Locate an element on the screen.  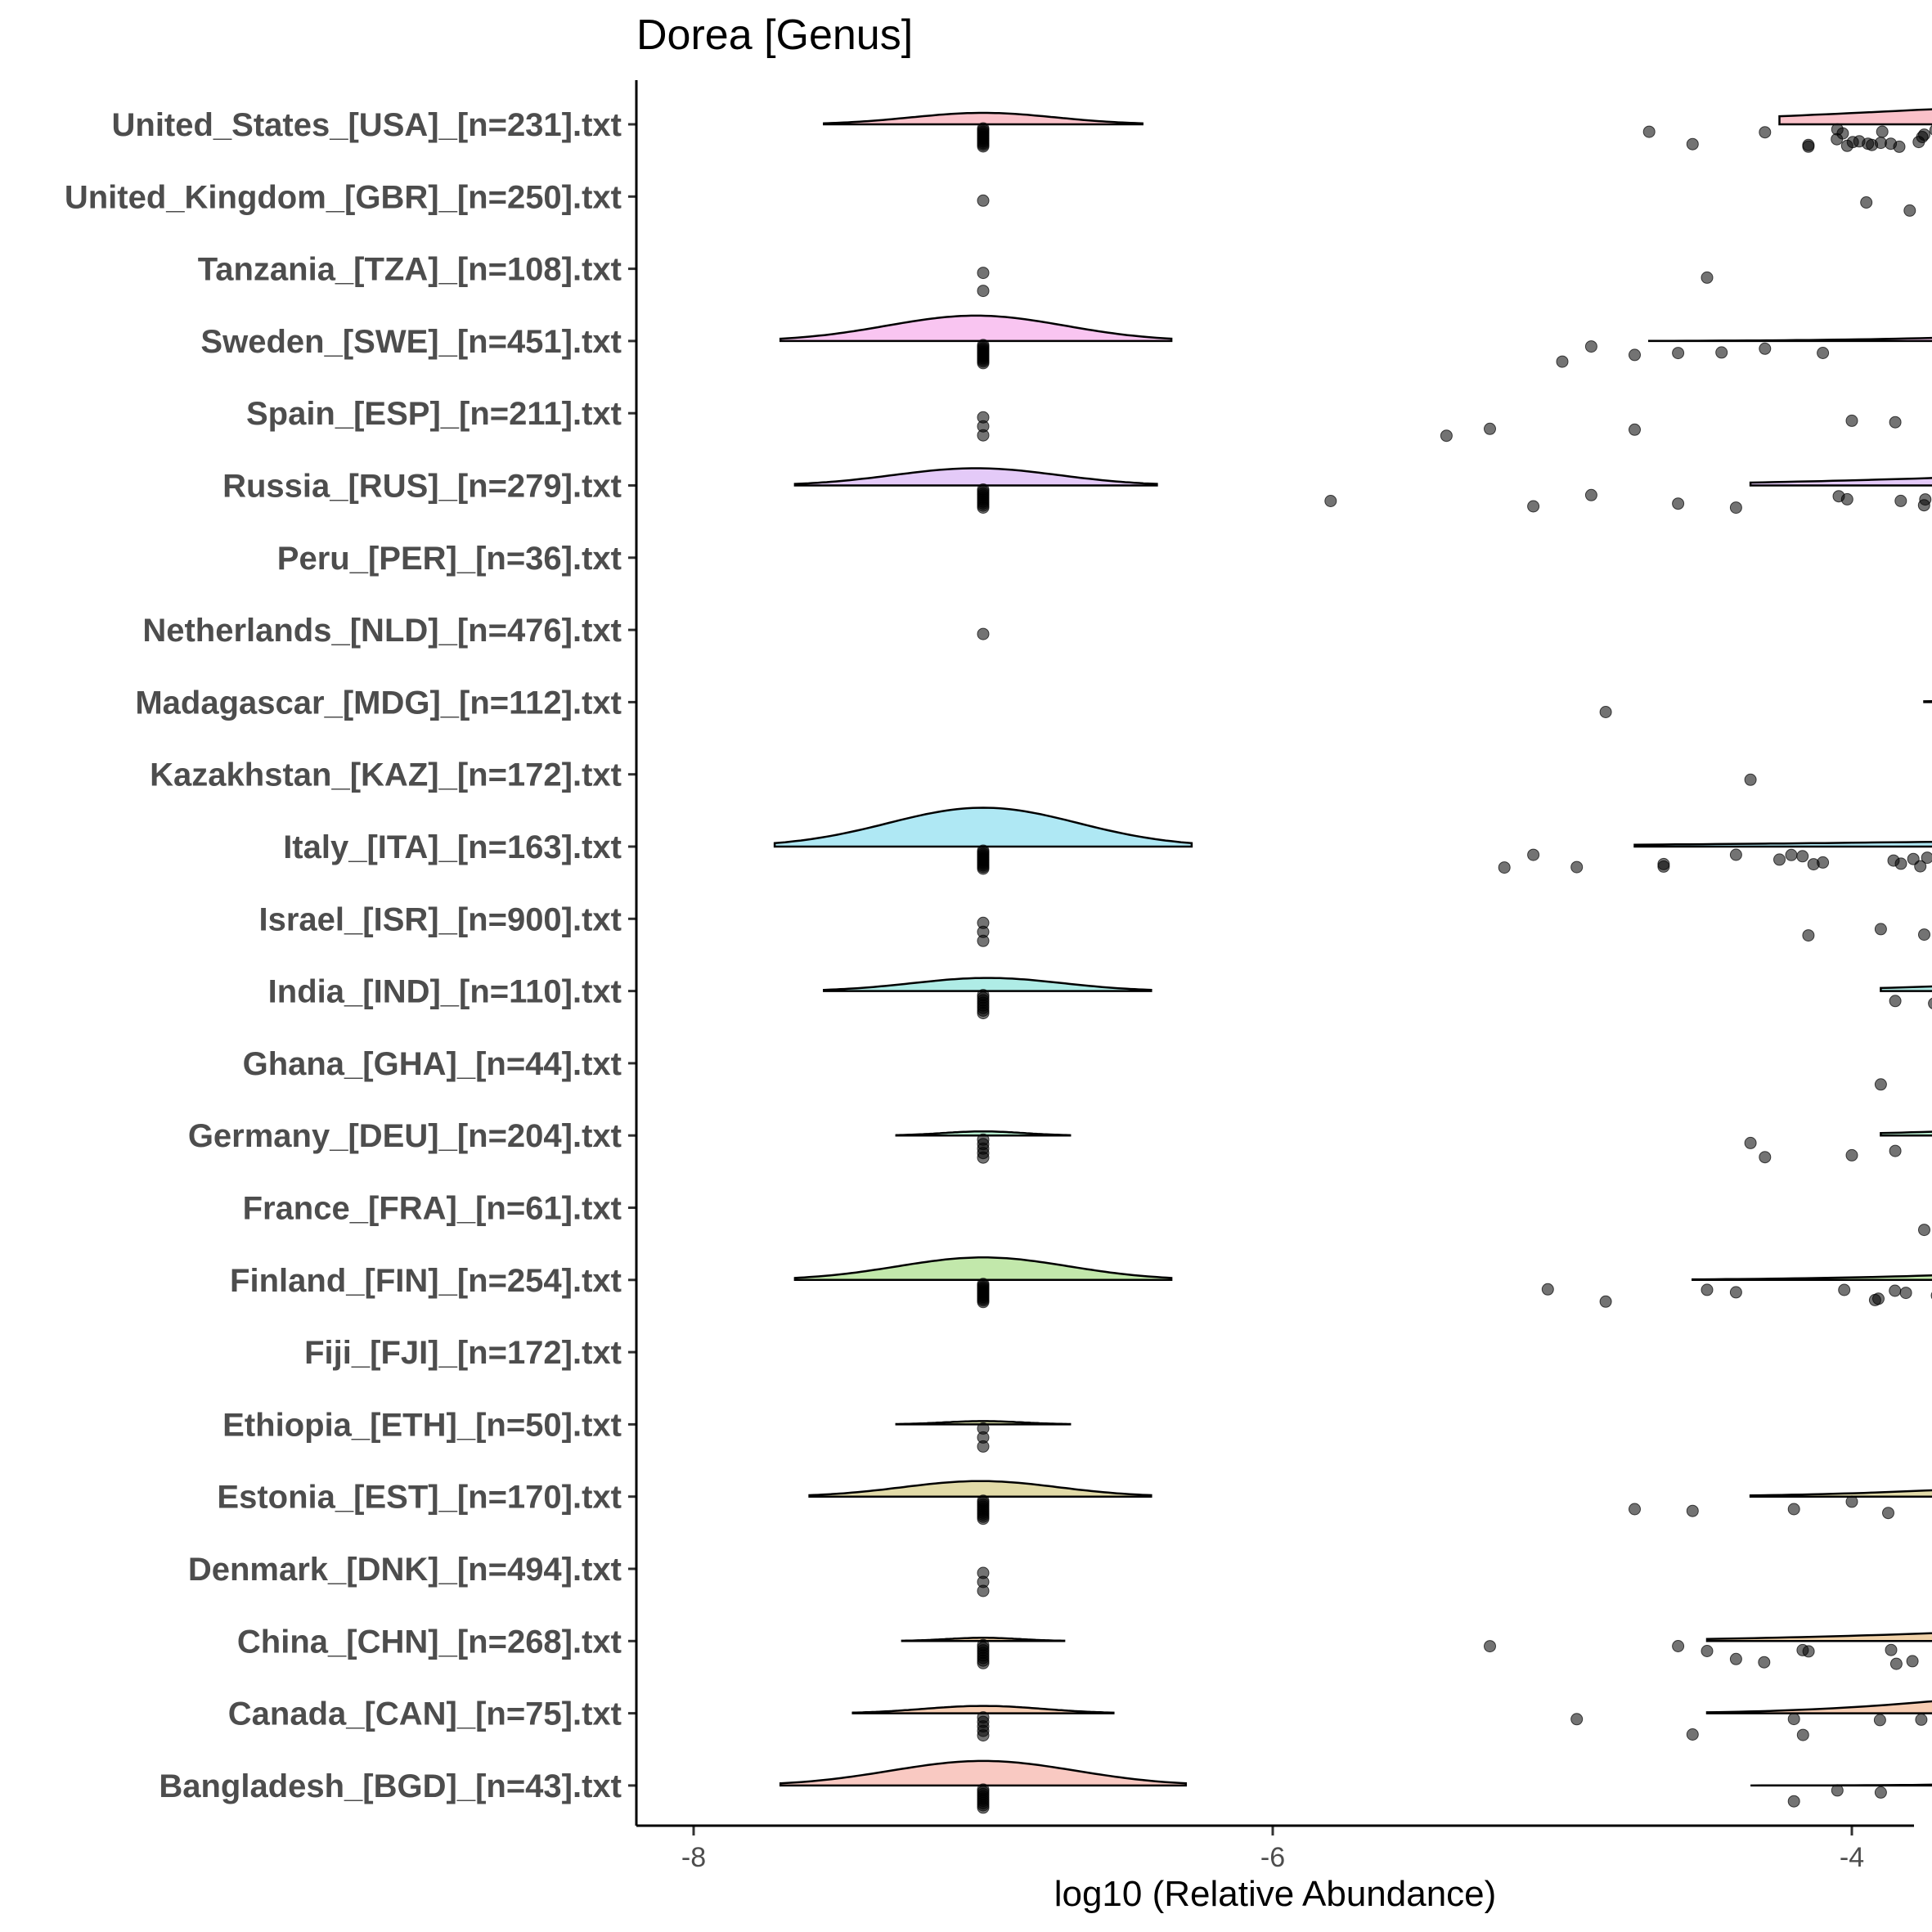
y-tick-label: Fiji_[FJI]_[n=172].txt is located at coordinates (463, 1353).